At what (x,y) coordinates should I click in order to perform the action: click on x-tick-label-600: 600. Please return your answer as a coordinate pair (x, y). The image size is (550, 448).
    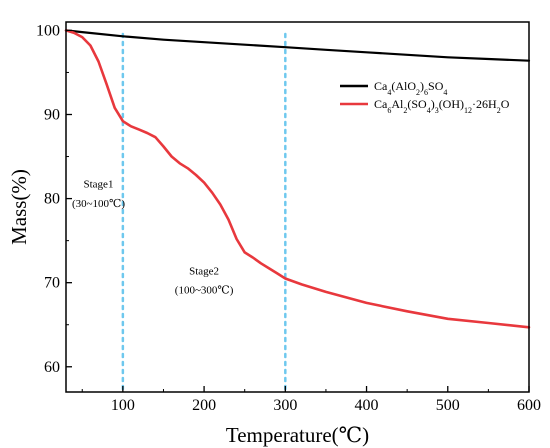
    Looking at the image, I should click on (529, 405).